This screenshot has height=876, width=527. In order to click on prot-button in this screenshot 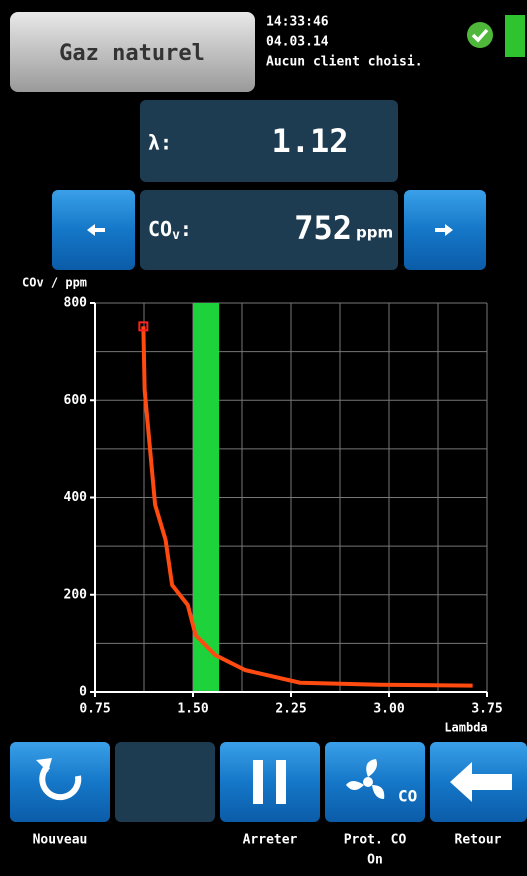, I will do `click(375, 782)`.